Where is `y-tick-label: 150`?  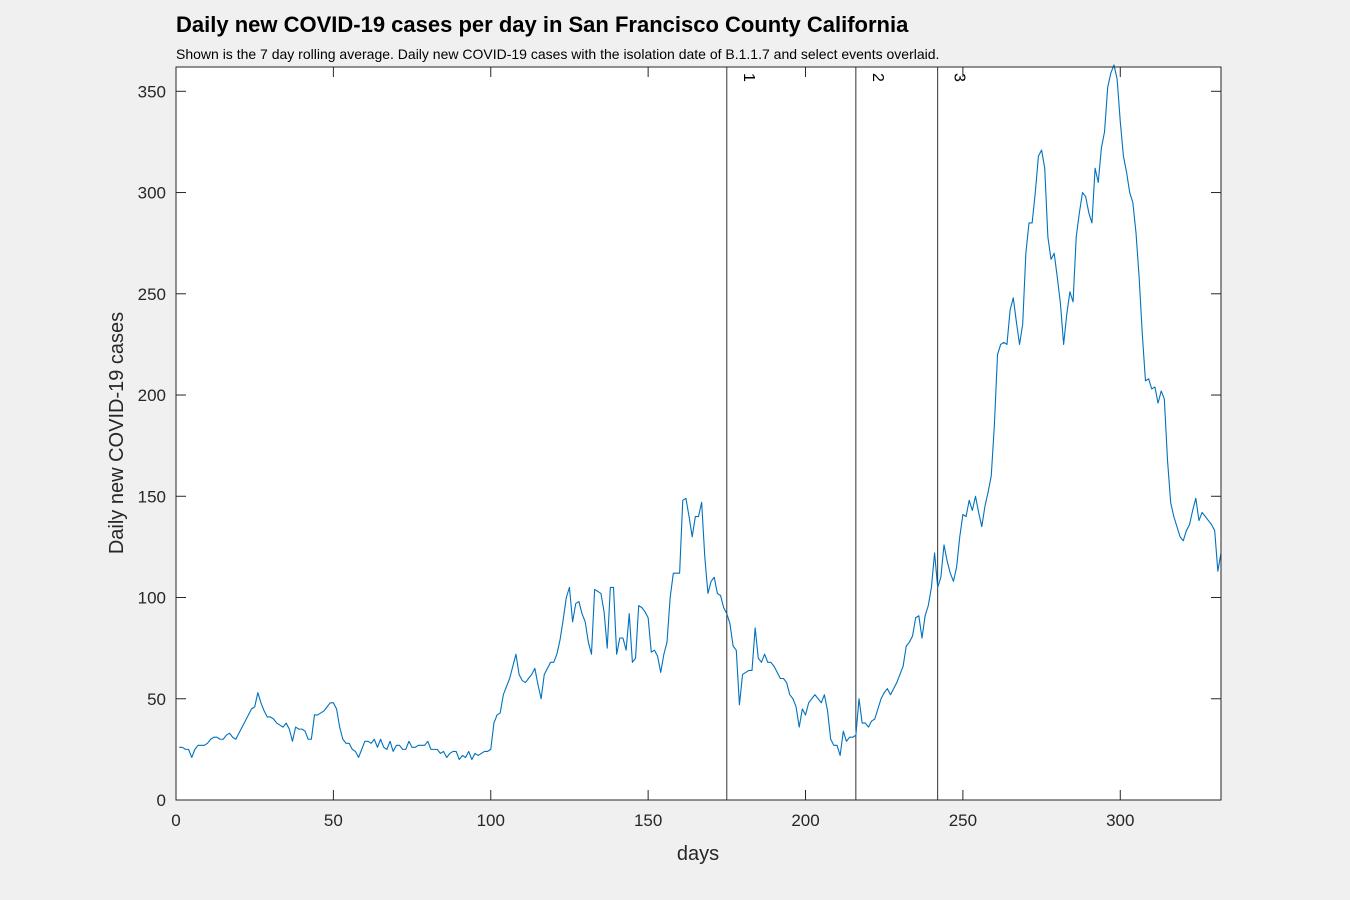 y-tick-label: 150 is located at coordinates (152, 496).